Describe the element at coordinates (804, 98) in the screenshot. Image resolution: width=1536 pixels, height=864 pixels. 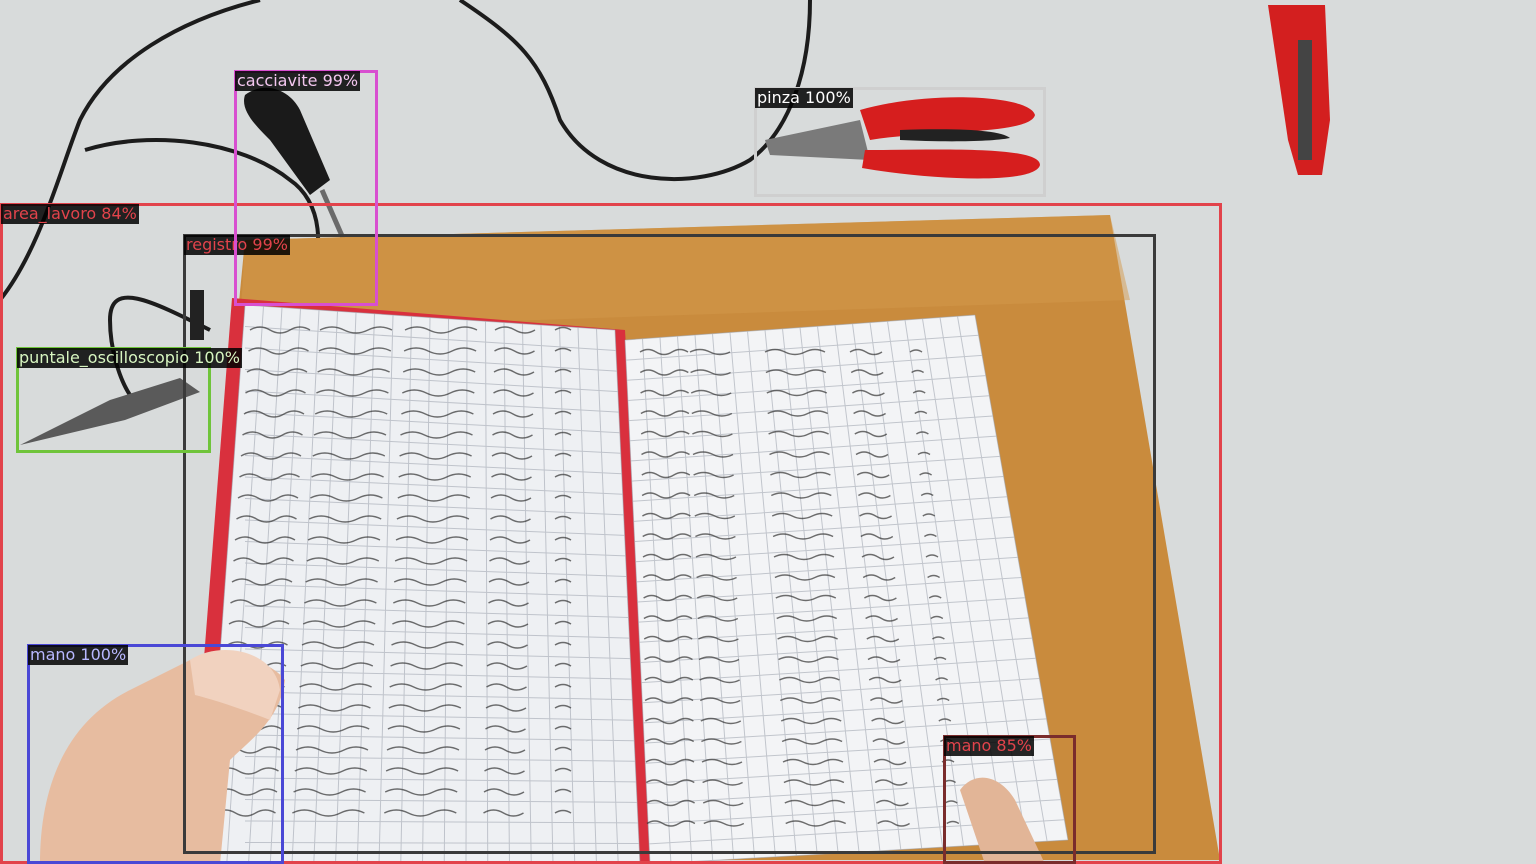
I see `detection-label-pinza: pinza 100%` at that location.